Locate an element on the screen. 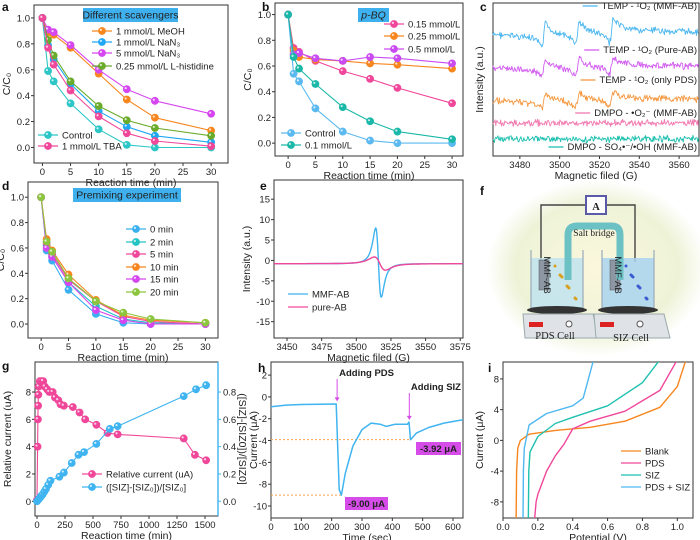  x-tick-label: 10 is located at coordinates (96, 347).